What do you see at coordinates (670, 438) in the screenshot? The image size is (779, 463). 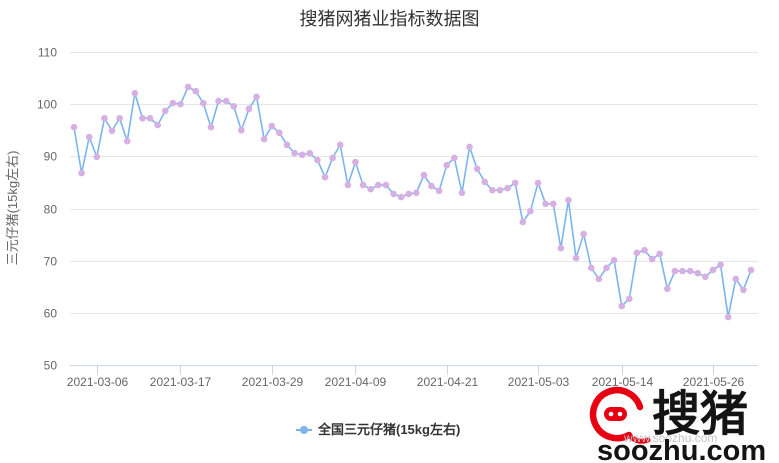 I see `watermark-site: www.soozhu.com` at bounding box center [670, 438].